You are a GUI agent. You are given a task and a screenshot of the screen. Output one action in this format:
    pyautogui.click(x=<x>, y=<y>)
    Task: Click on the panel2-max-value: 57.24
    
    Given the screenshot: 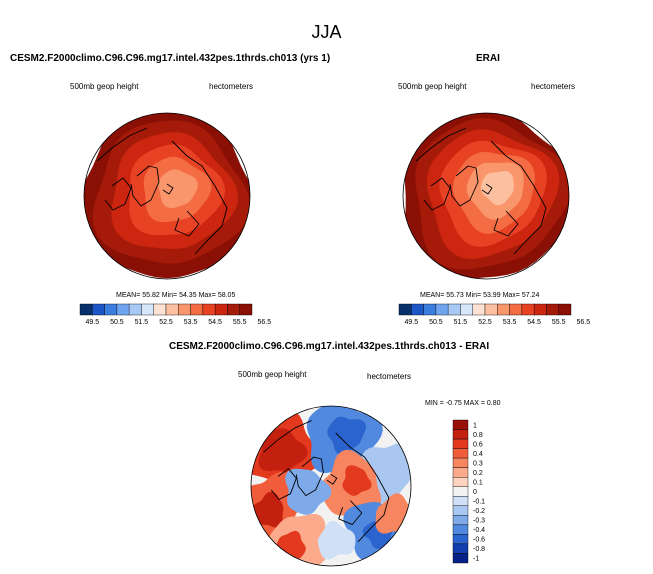 What is the action you would take?
    pyautogui.click(x=530, y=295)
    